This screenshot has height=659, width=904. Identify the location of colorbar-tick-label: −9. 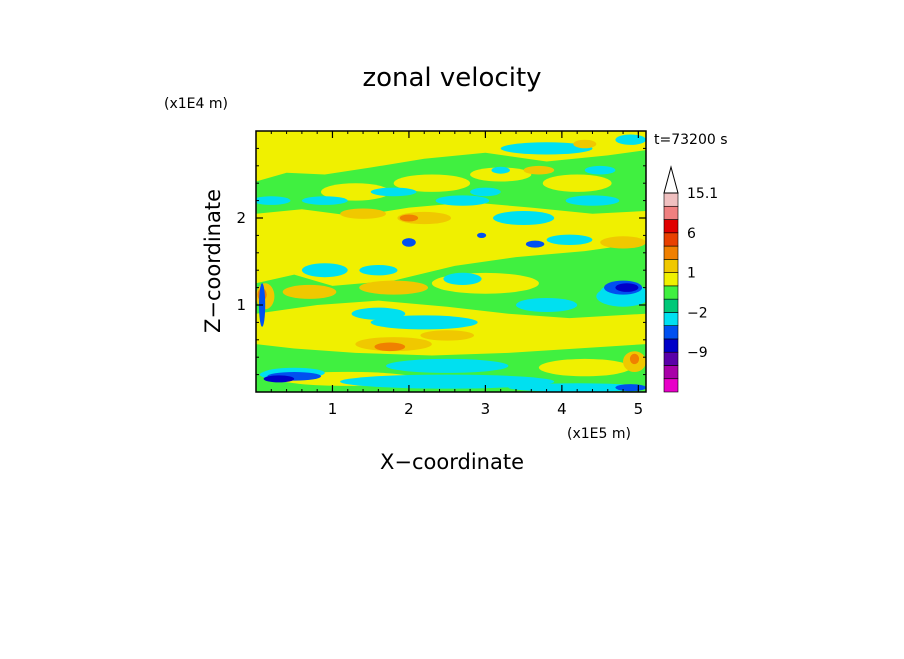
(697, 353).